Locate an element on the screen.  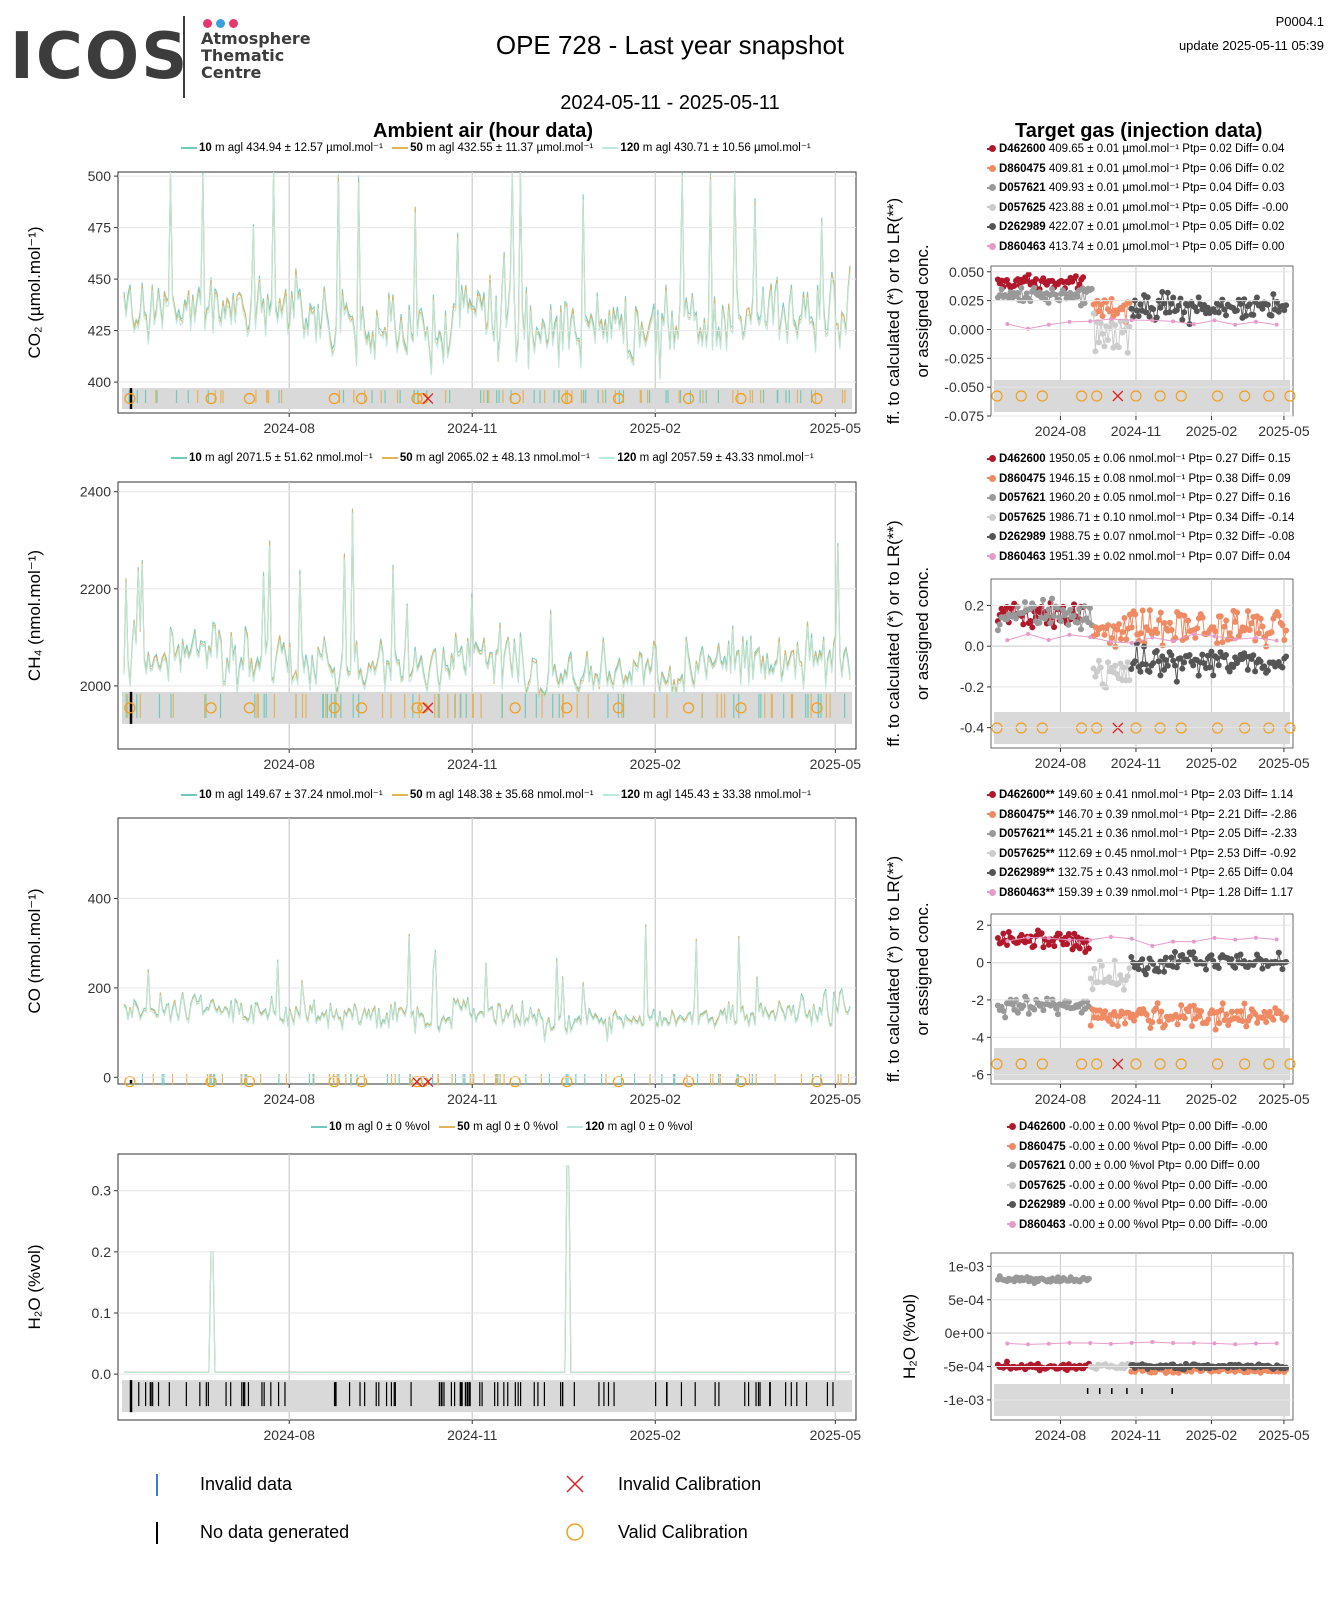
co_ambient-legend-text-2: m agl 145.43 ± 33.38 nmol.mol⁻¹ is located at coordinates (725, 795).